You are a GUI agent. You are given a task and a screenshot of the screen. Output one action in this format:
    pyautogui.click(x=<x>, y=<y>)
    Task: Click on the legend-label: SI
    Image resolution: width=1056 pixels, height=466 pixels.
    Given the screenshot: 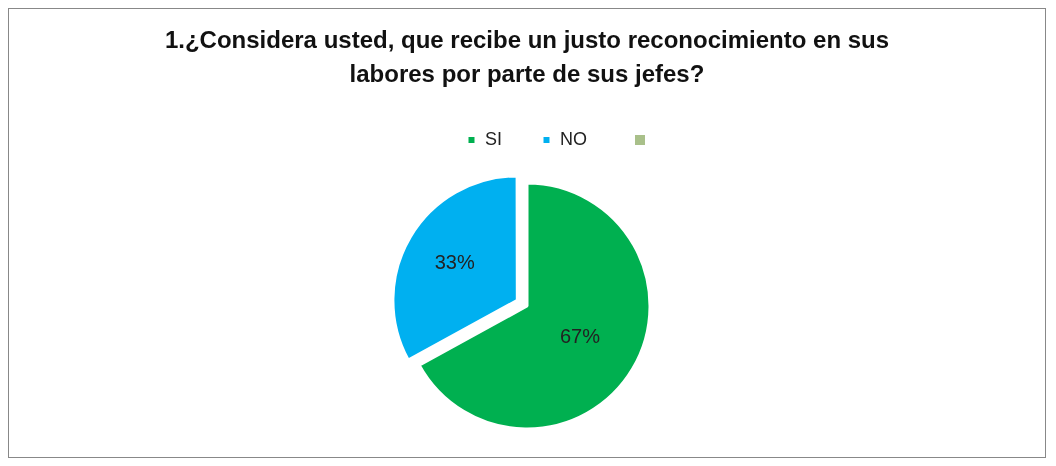 What is the action you would take?
    pyautogui.click(x=494, y=138)
    